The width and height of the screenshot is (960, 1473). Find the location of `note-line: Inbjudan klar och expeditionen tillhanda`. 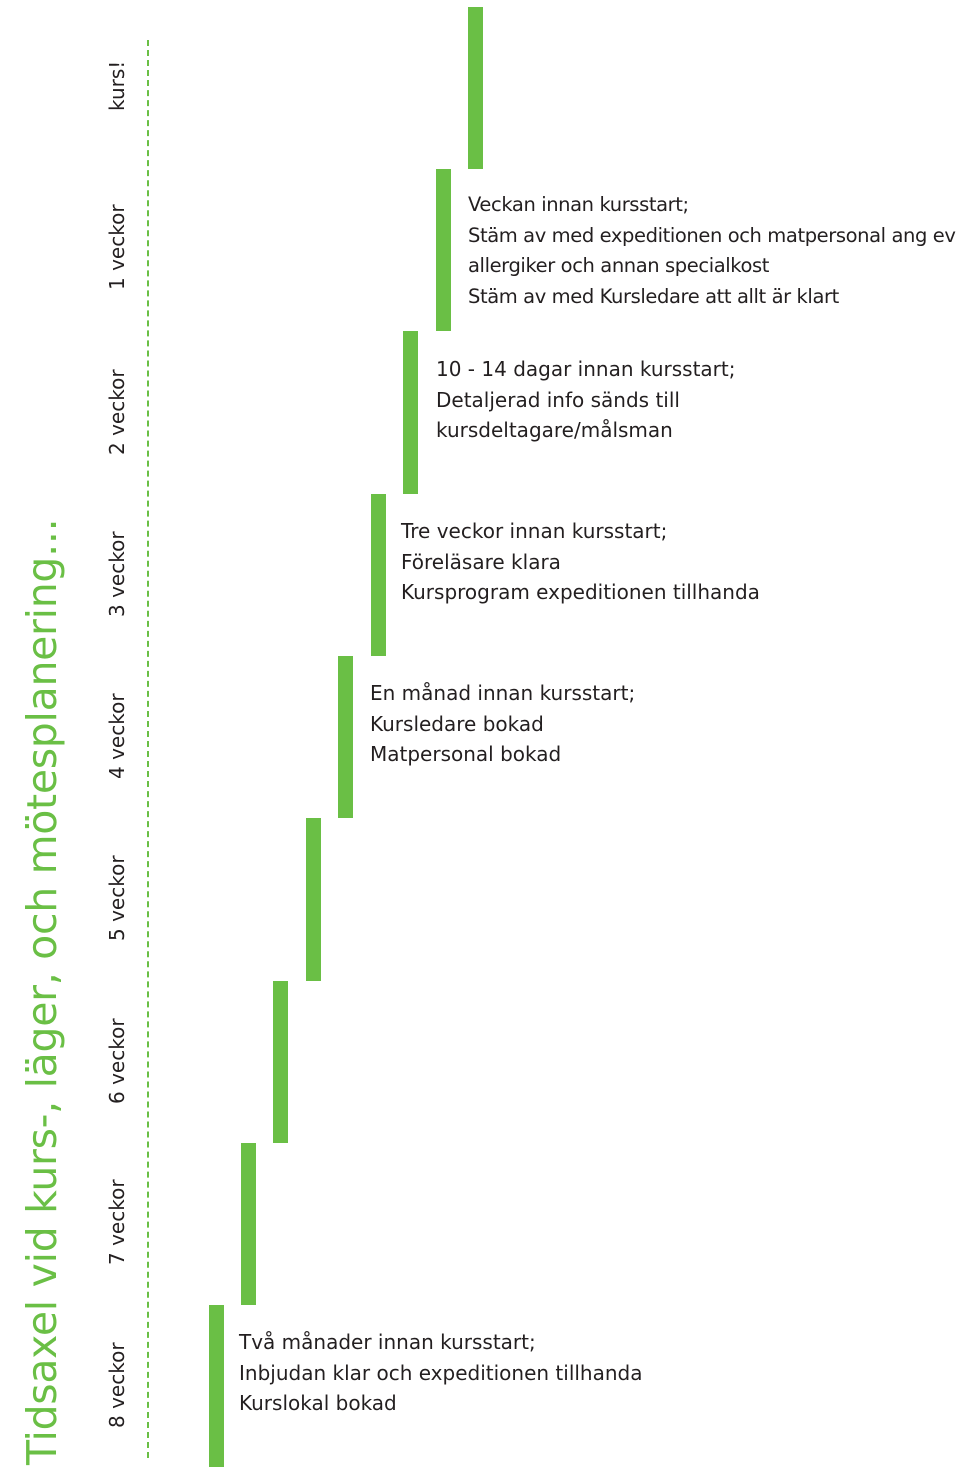

note-line: Inbjudan klar och expeditionen tillhanda is located at coordinates (441, 1372).